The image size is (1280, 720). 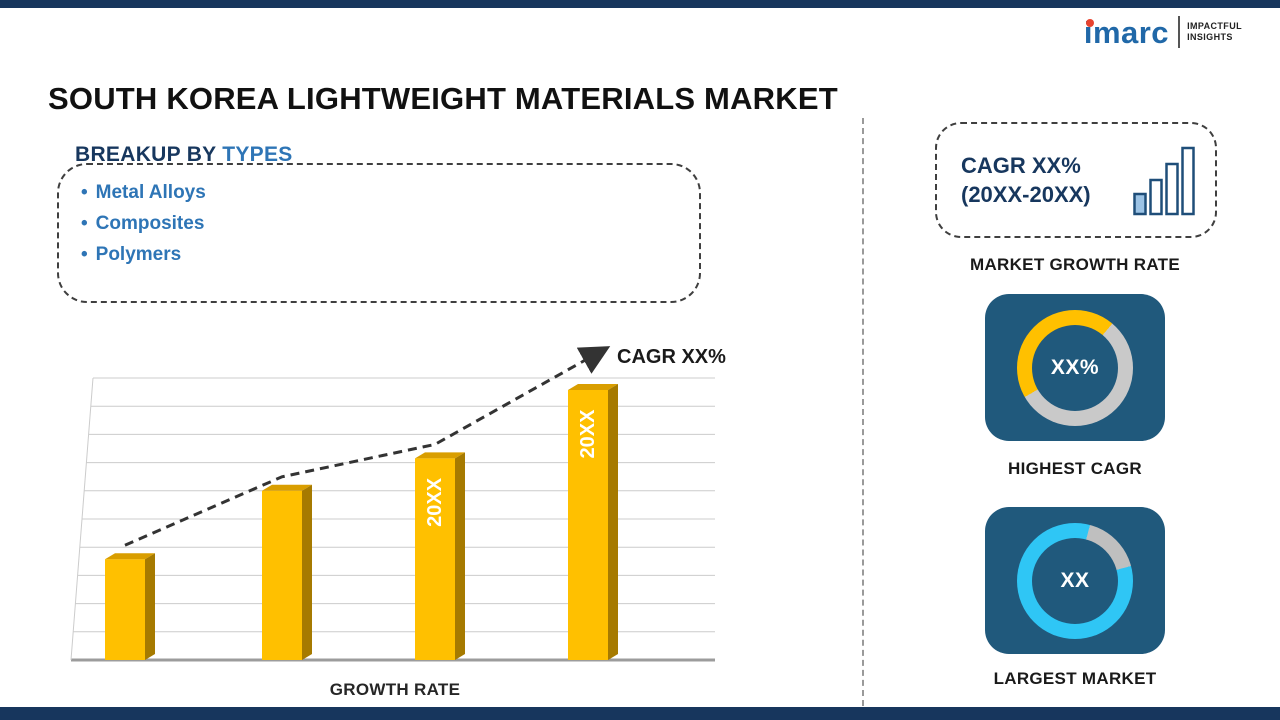 What do you see at coordinates (671, 357) in the screenshot?
I see `svg-text: CAGR XX%` at bounding box center [671, 357].